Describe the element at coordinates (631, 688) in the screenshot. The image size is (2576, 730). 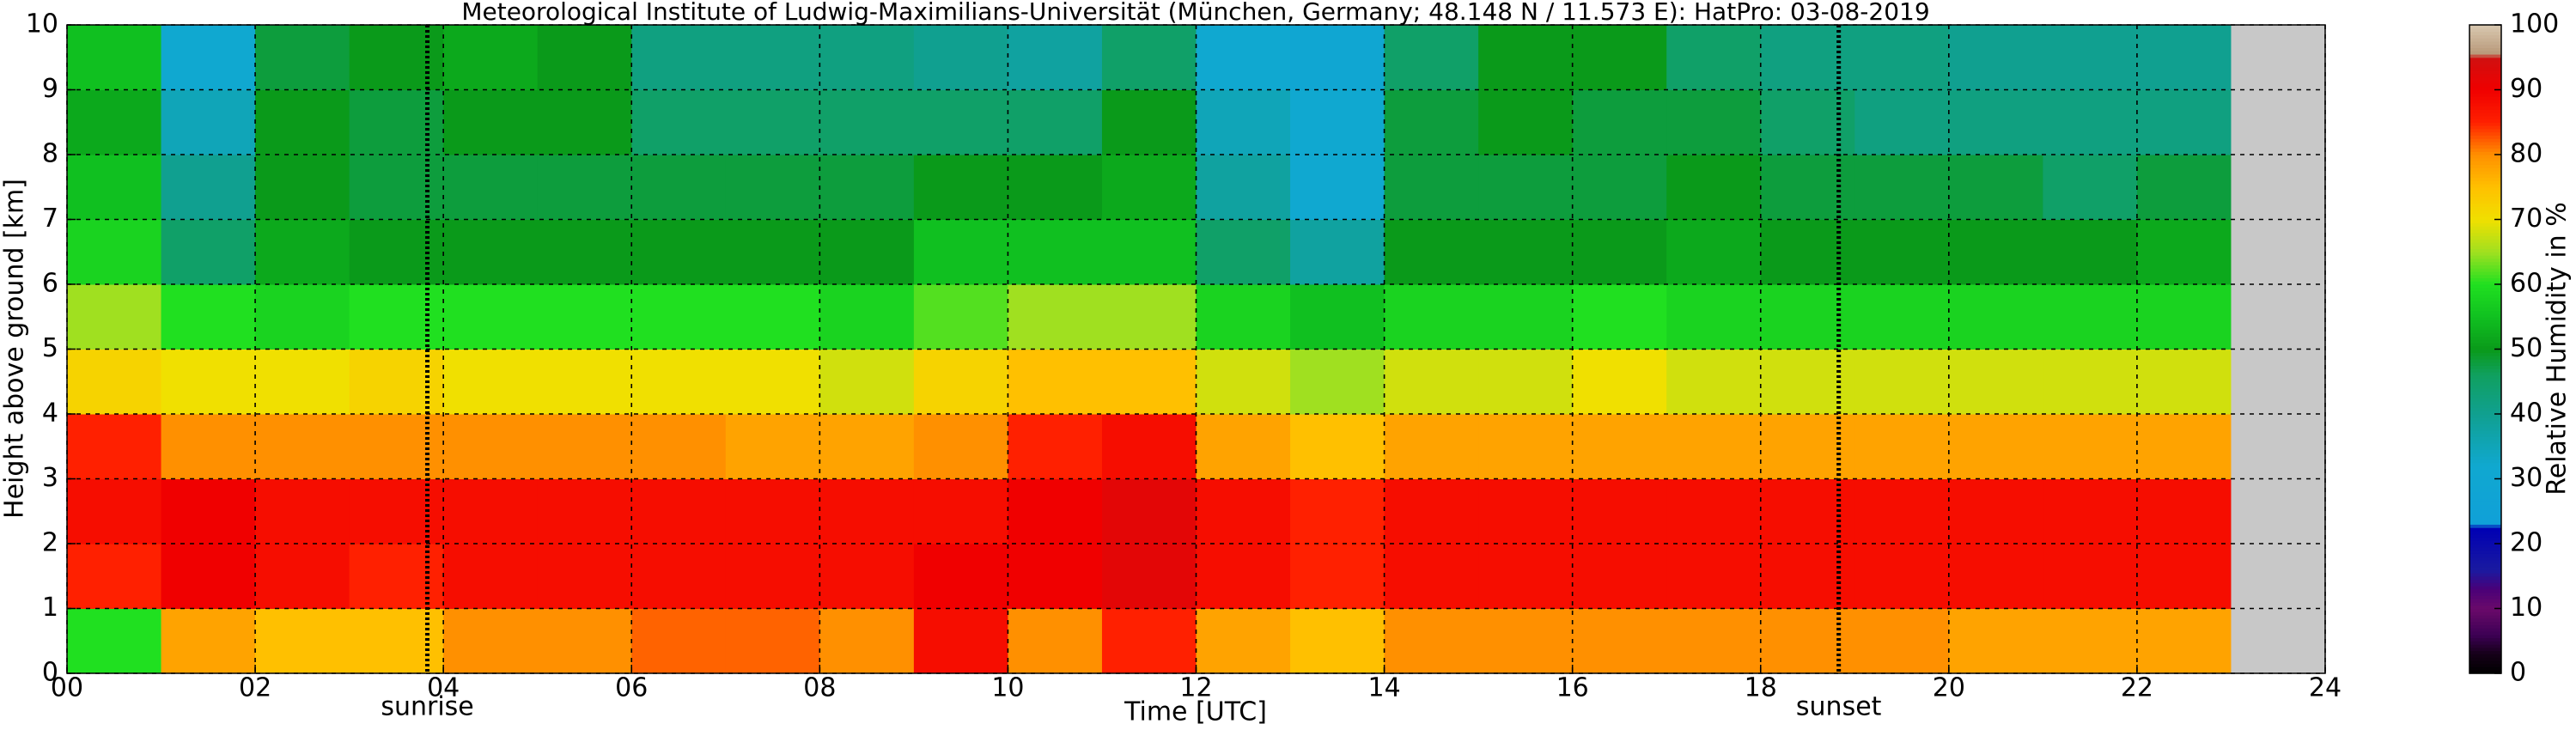
I see `x-tick-label: 06` at that location.